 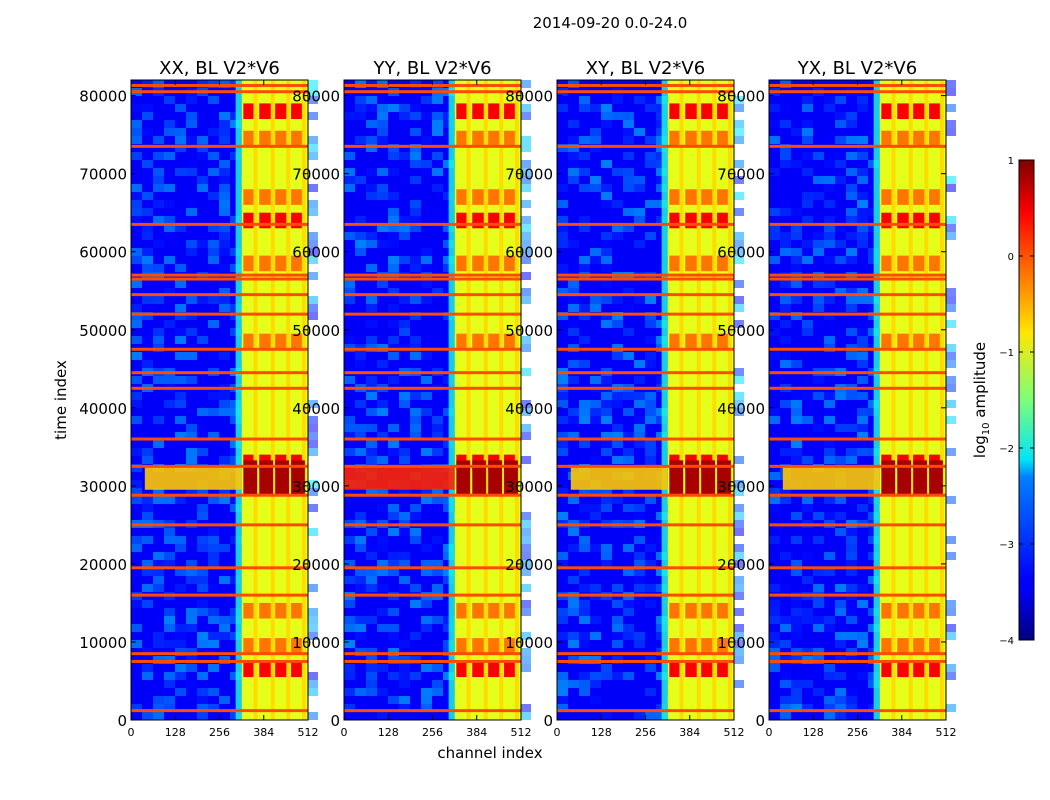 I want to click on x-tick-label: 0, so click(x=131, y=732).